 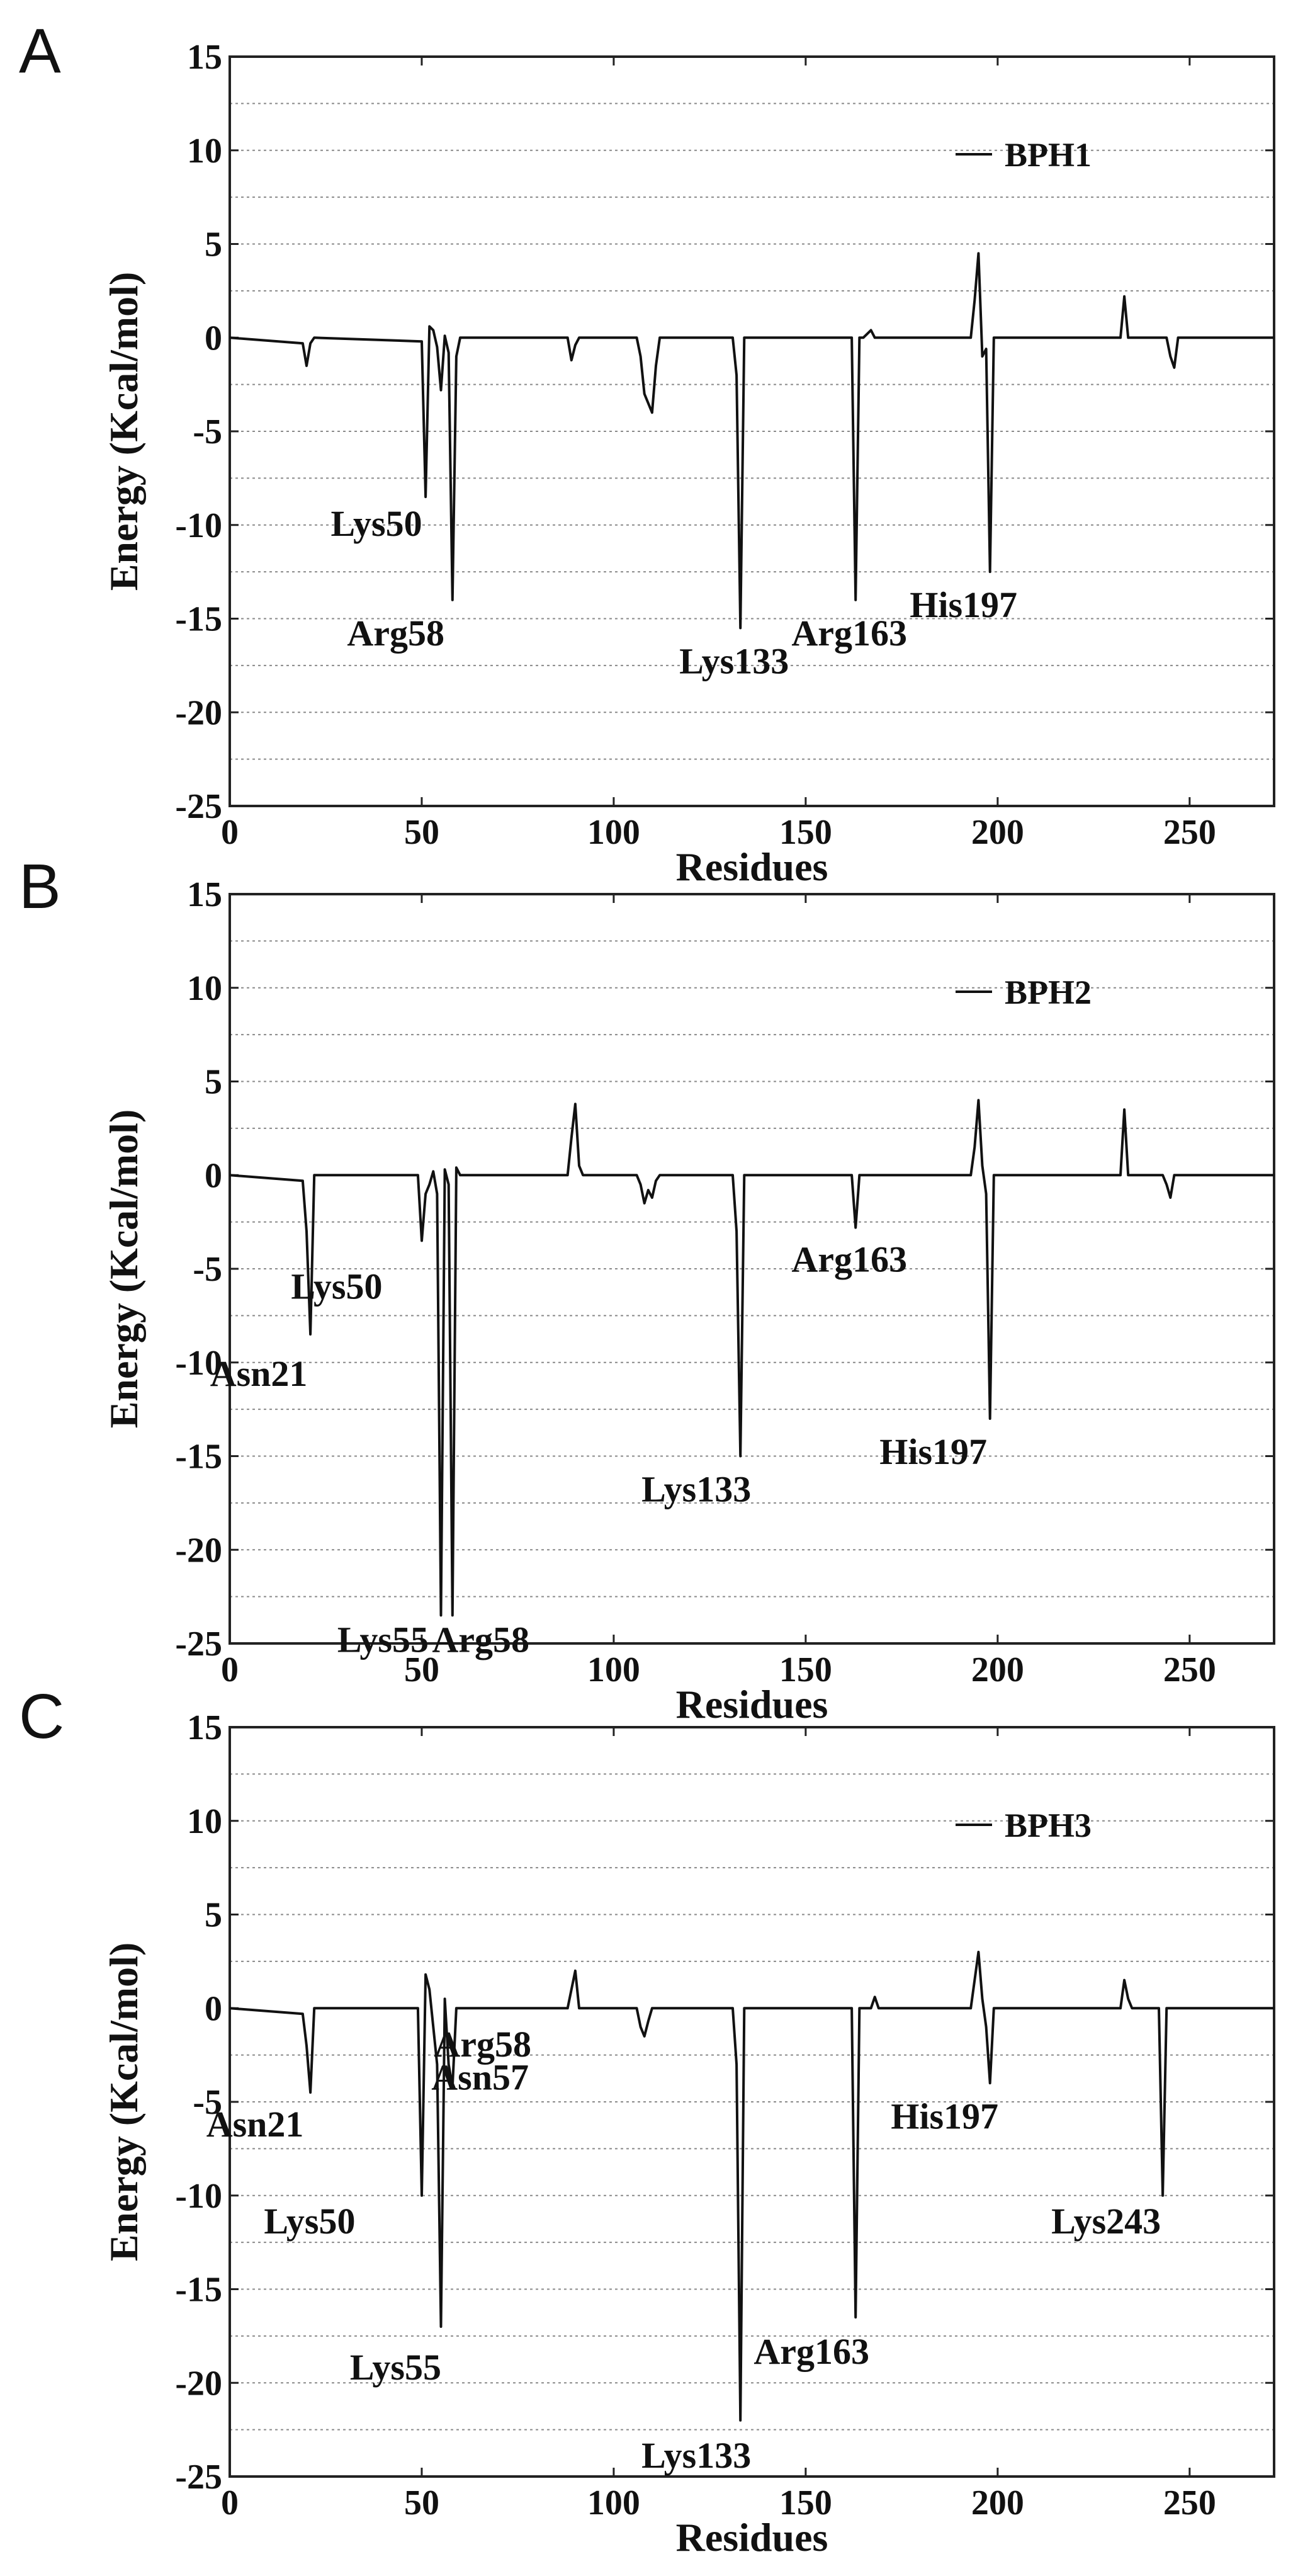 What do you see at coordinates (1049, 1825) in the screenshot?
I see `legend-label: BPH3` at bounding box center [1049, 1825].